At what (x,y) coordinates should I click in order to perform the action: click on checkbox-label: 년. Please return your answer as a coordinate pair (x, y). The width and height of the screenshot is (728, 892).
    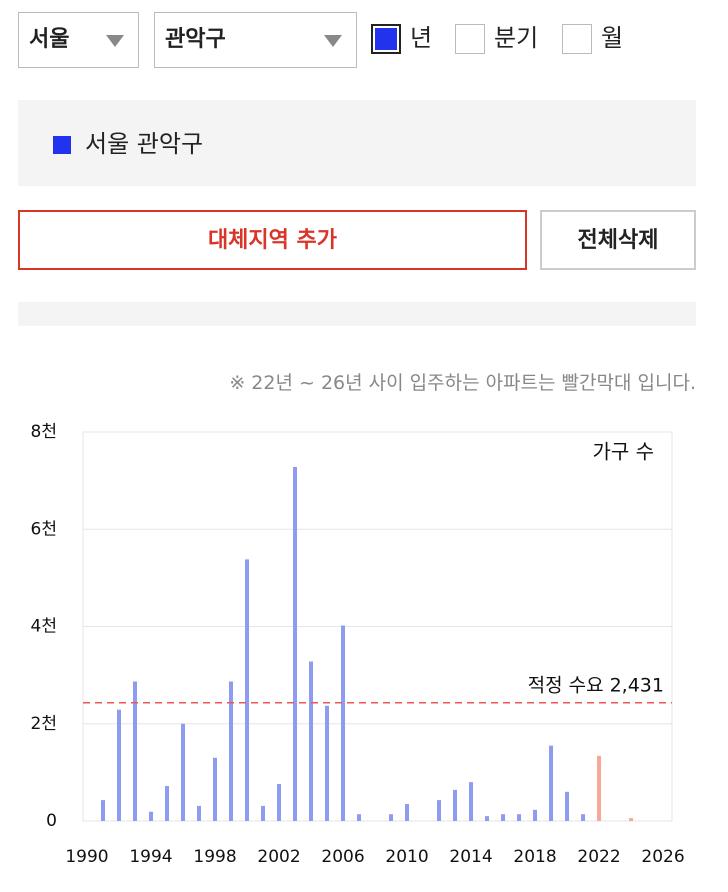
    Looking at the image, I should click on (421, 38).